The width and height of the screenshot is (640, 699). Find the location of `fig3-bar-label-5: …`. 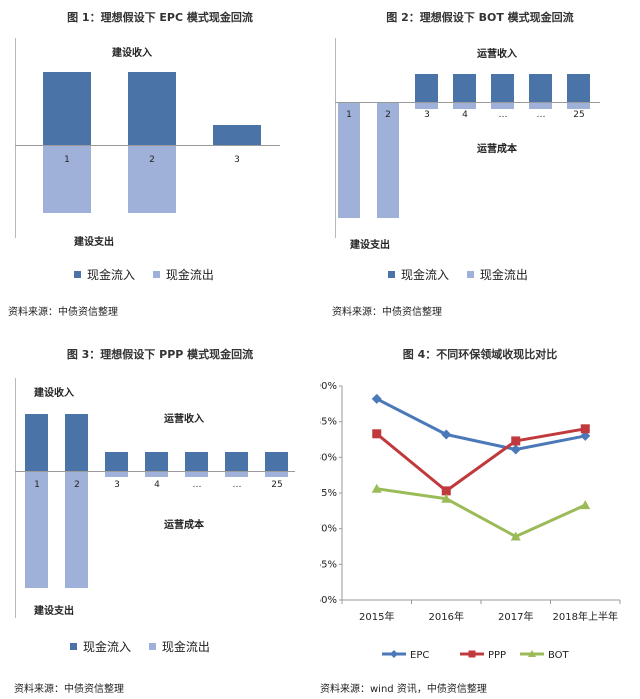

fig3-bar-label-5: … is located at coordinates (197, 485).